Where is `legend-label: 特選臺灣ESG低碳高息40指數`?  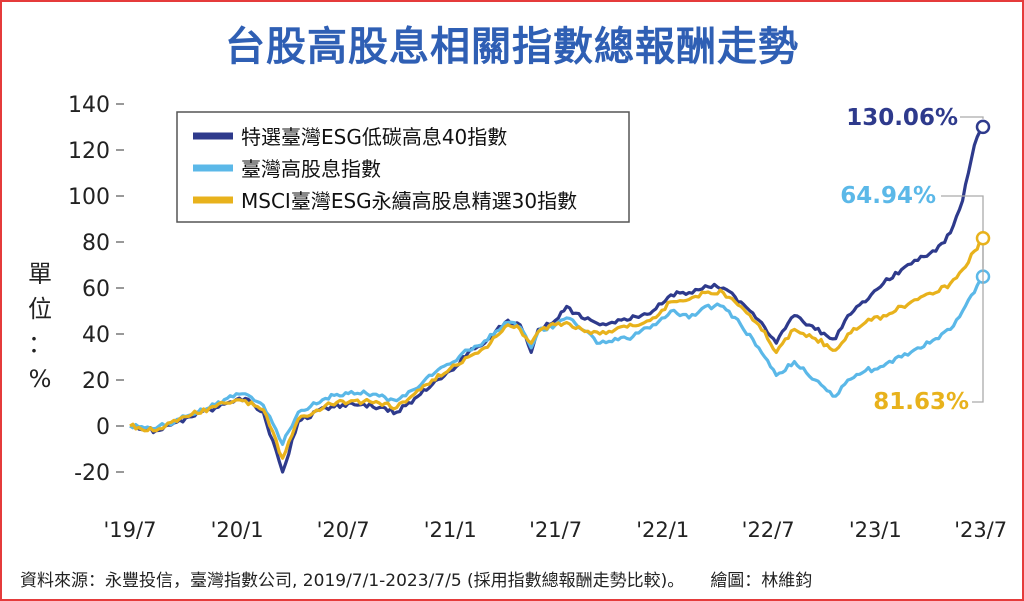 legend-label: 特選臺灣ESG低碳高息40指數 is located at coordinates (374, 137).